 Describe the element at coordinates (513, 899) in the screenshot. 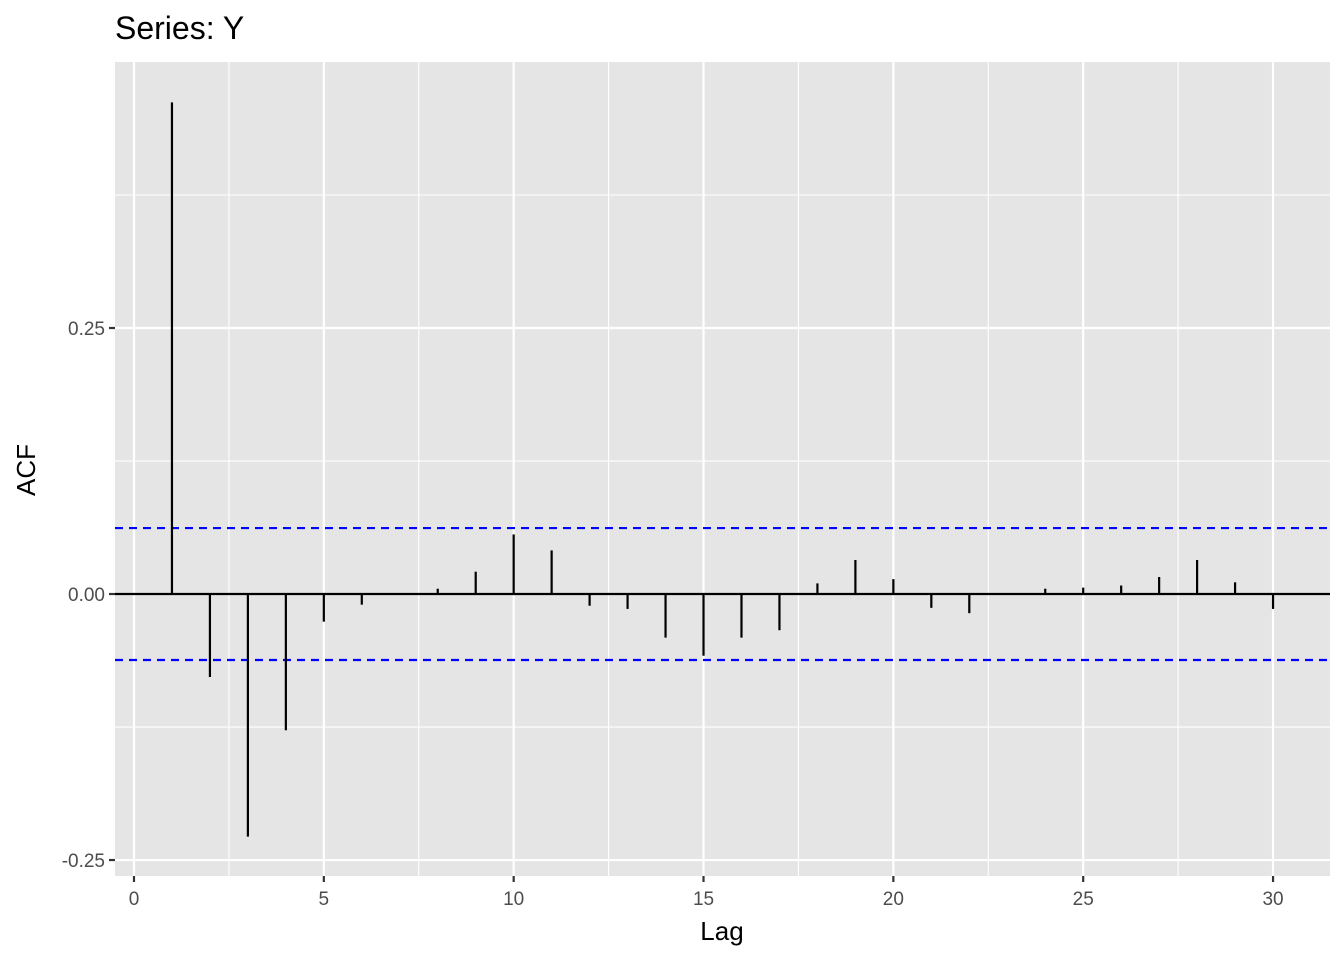

I see `x-tick-label: 10` at that location.